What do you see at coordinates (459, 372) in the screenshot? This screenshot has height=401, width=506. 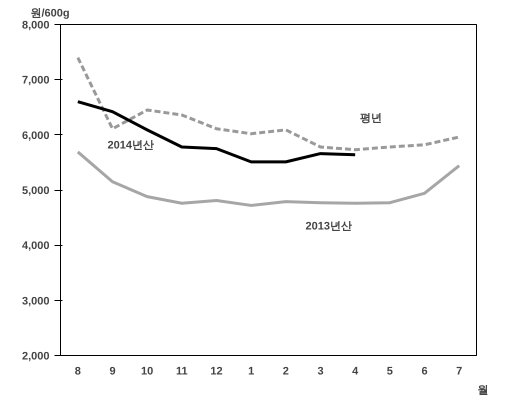 I see `x-tick-label: 7` at bounding box center [459, 372].